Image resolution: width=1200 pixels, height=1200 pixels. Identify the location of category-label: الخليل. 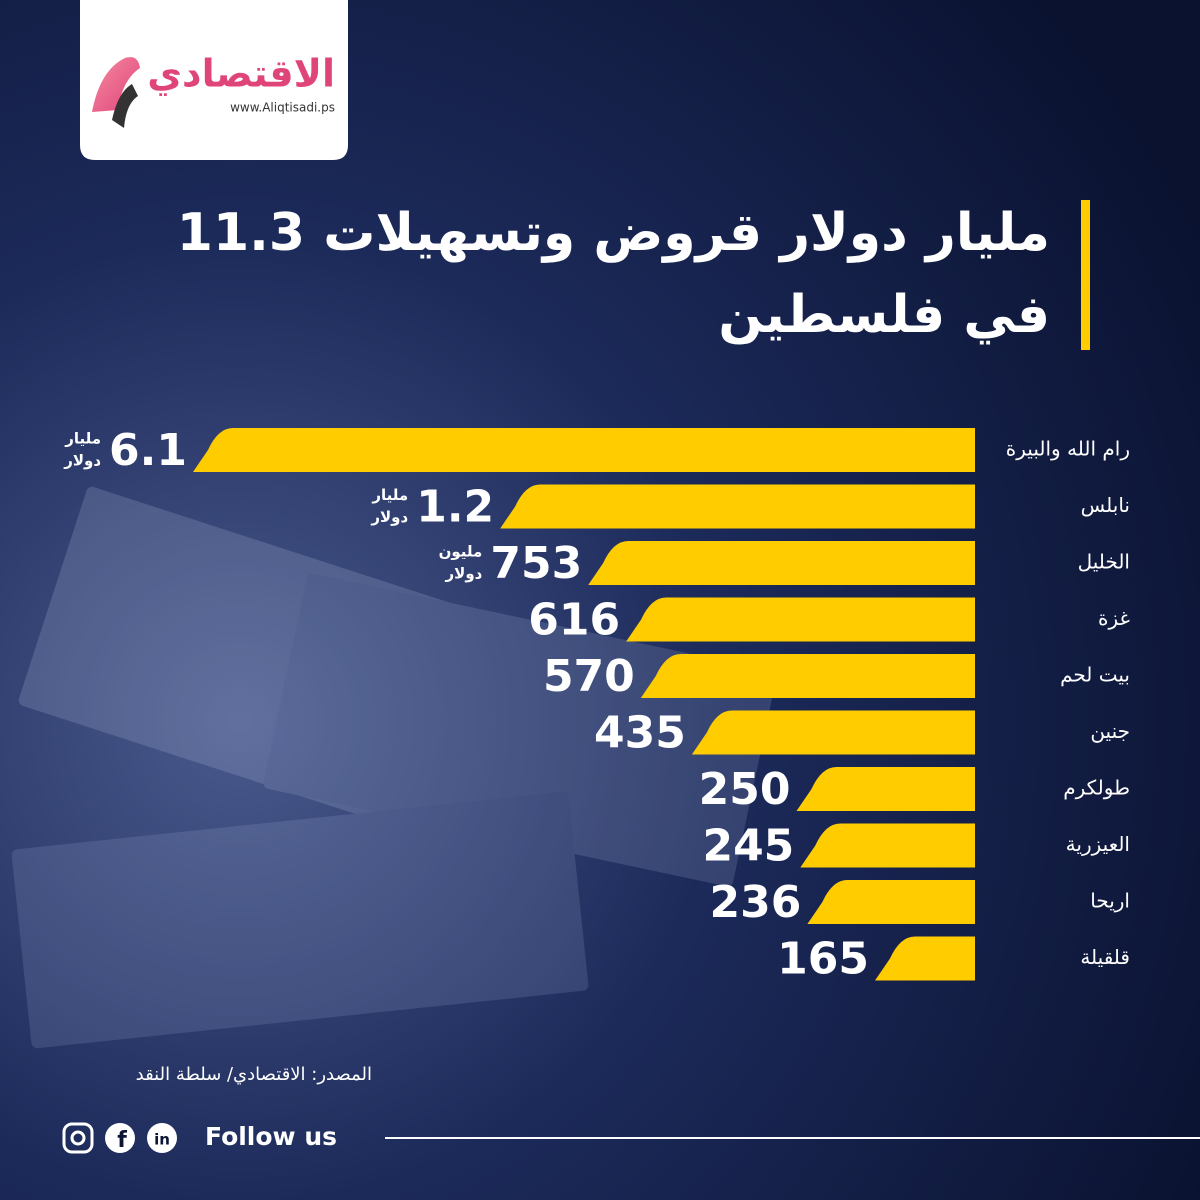
(1104, 562).